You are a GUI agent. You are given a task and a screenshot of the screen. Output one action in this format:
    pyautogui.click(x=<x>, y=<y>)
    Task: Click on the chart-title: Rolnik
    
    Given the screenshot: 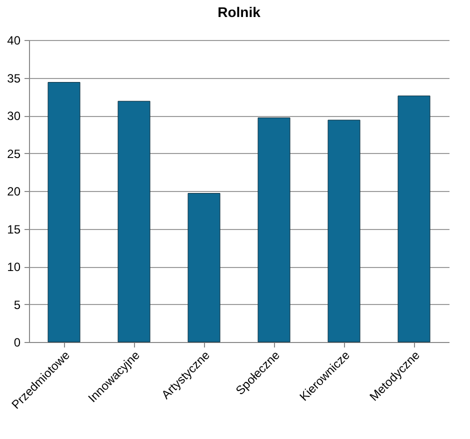 What is the action you would take?
    pyautogui.click(x=239, y=12)
    